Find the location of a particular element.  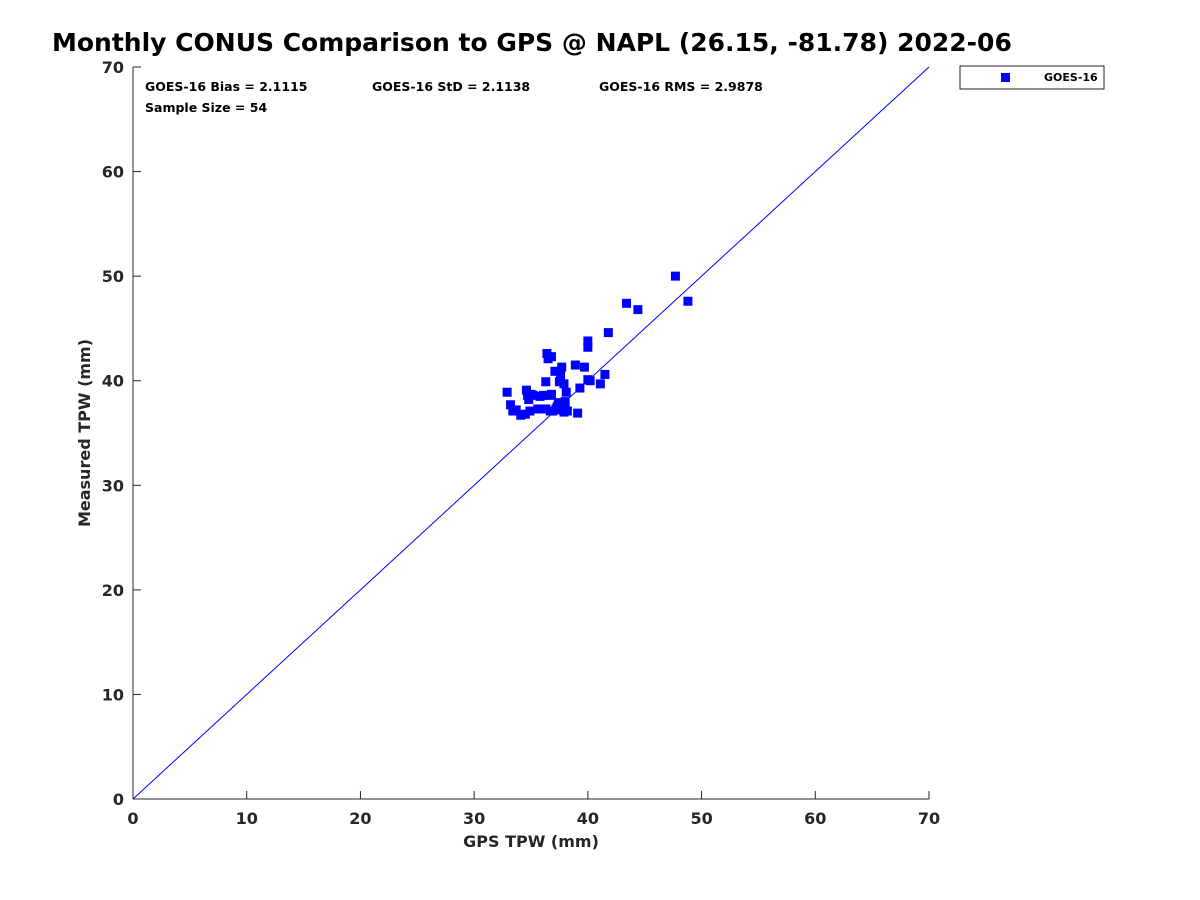

y-tick-label: 70 is located at coordinates (113, 67).